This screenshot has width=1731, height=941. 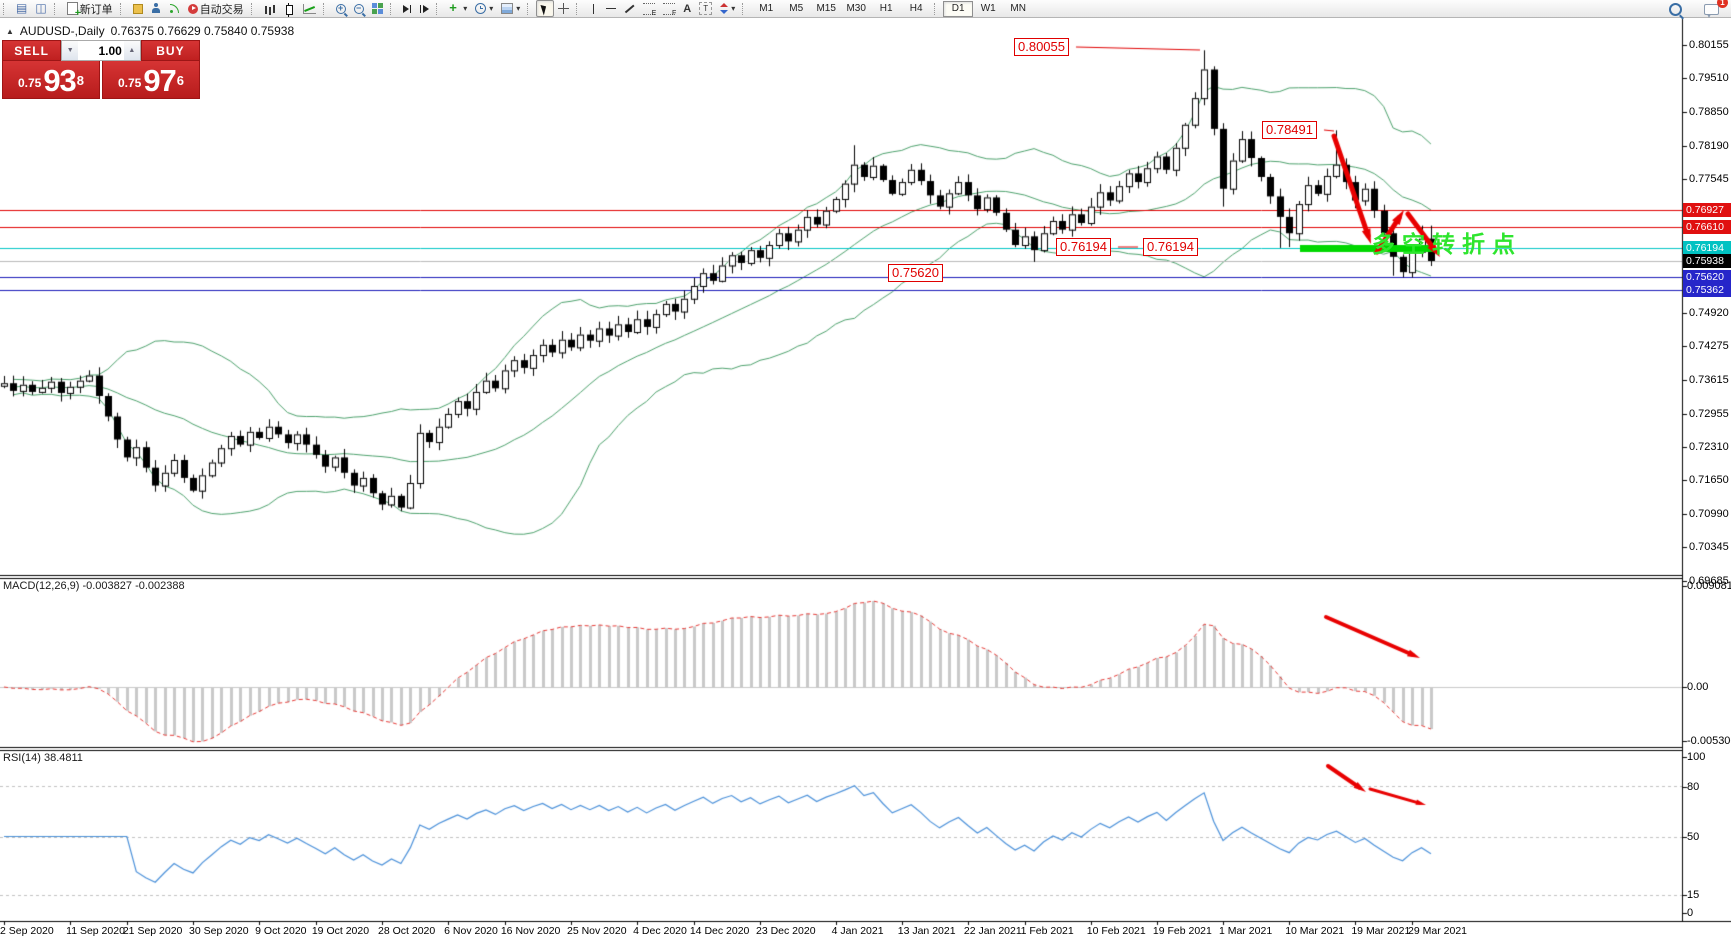 What do you see at coordinates (159, 80) in the screenshot?
I see `buy-price-big: 97` at bounding box center [159, 80].